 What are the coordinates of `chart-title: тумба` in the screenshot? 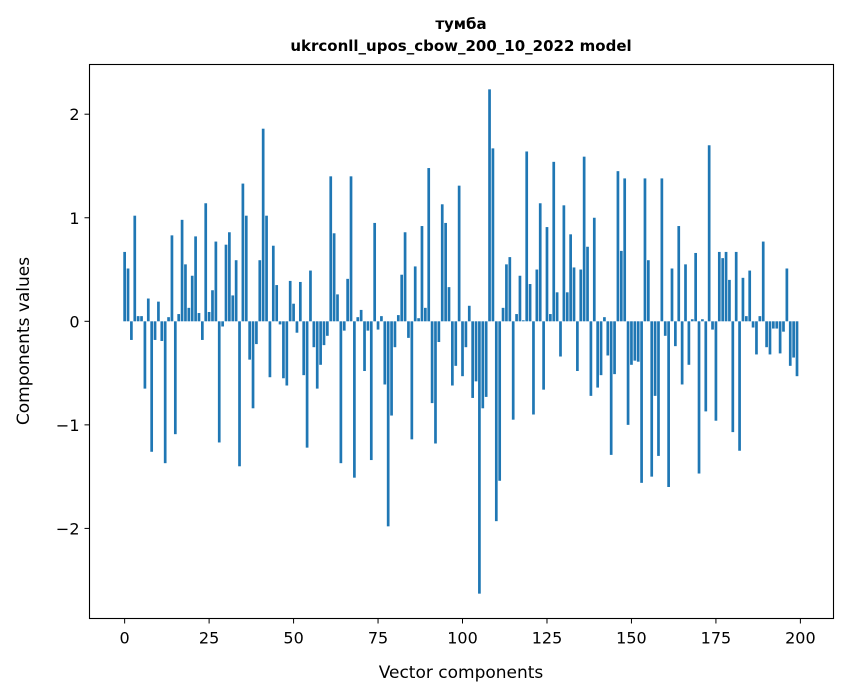 It's located at (460, 24).